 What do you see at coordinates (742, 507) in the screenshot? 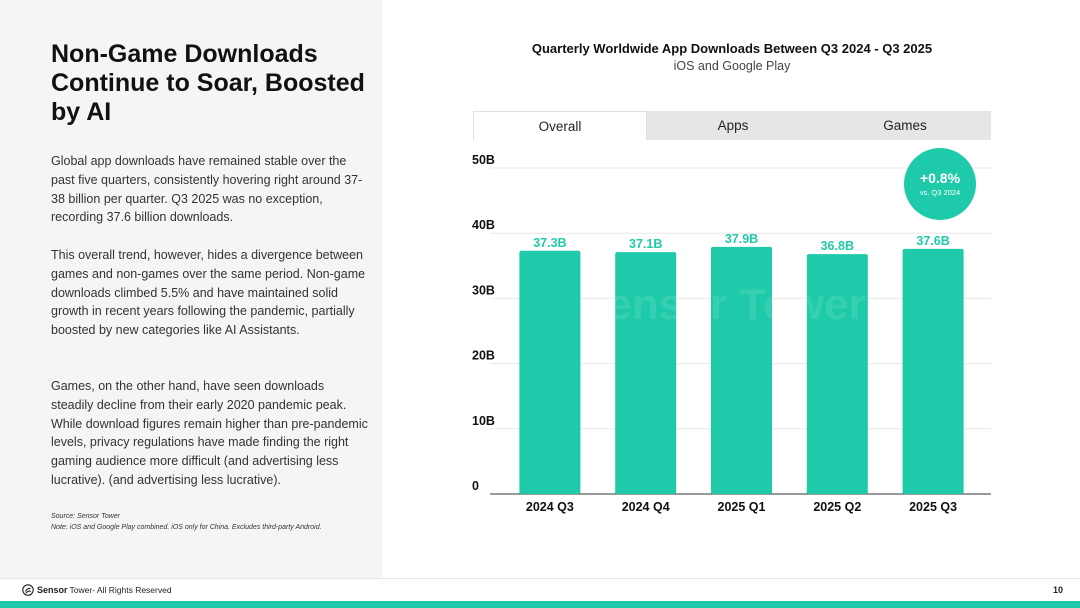
I see `x-tick-label: 2025 Q1` at bounding box center [742, 507].